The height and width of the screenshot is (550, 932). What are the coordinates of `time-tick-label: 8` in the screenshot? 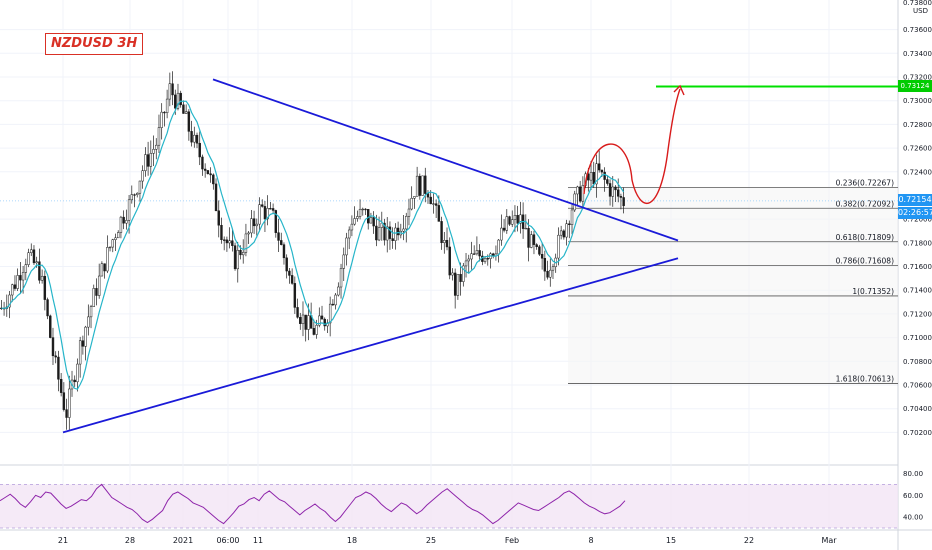 It's located at (590, 540).